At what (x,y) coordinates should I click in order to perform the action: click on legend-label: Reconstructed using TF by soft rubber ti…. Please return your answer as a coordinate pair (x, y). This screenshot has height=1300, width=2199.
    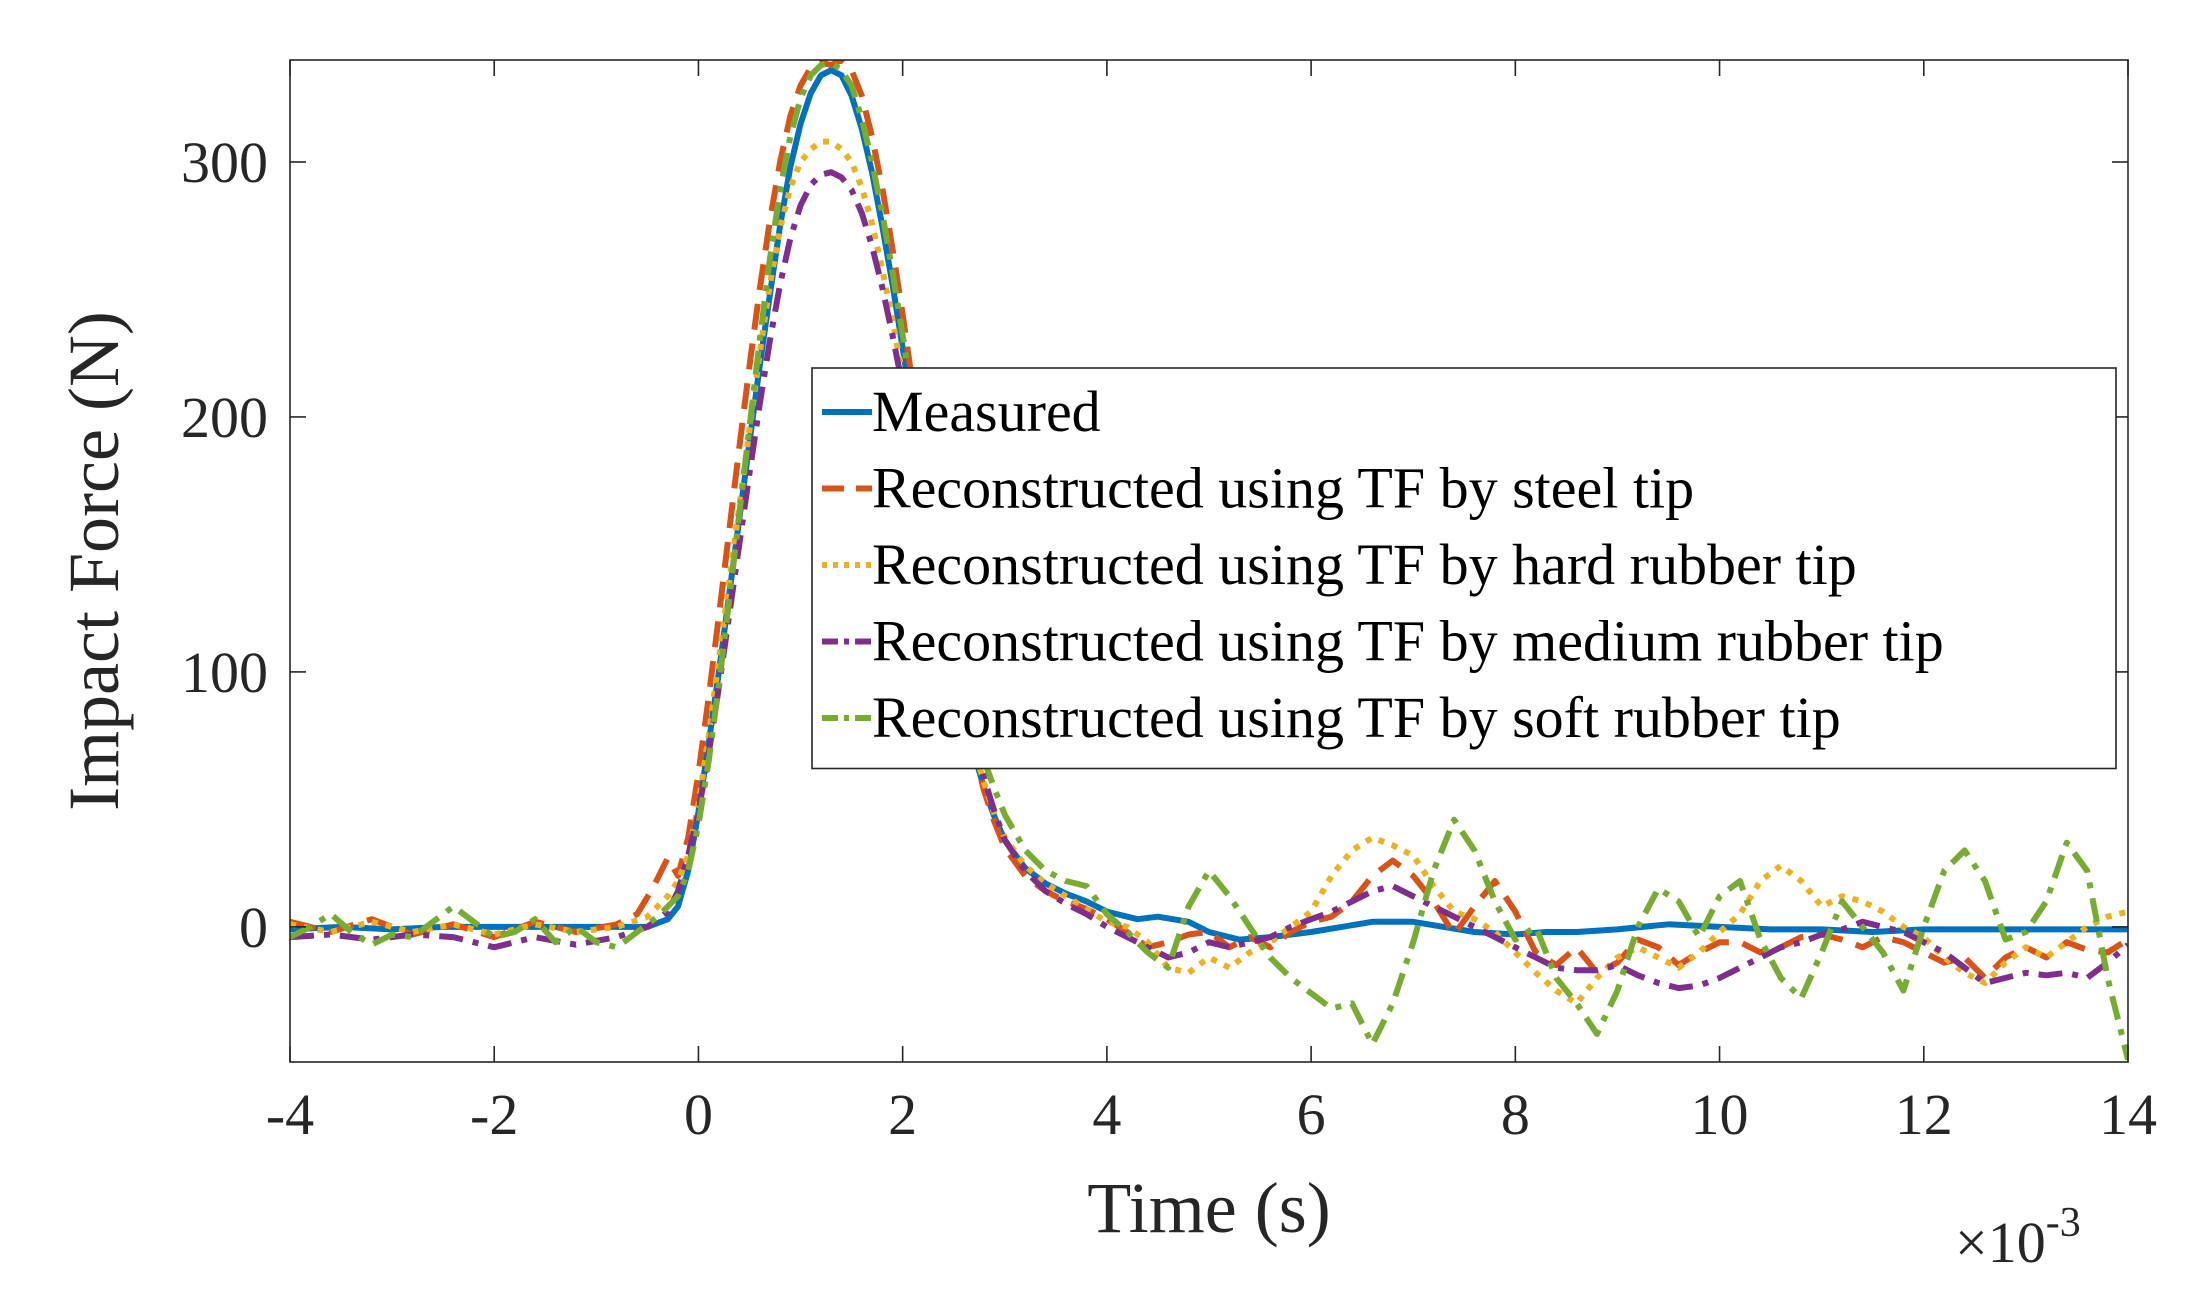
    Looking at the image, I should click on (1356, 717).